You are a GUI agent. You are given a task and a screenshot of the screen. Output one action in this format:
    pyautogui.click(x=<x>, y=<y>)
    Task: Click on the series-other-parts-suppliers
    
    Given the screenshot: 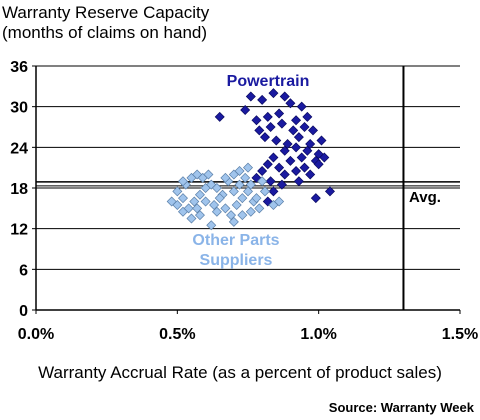 What is the action you would take?
    pyautogui.click(x=225, y=196)
    